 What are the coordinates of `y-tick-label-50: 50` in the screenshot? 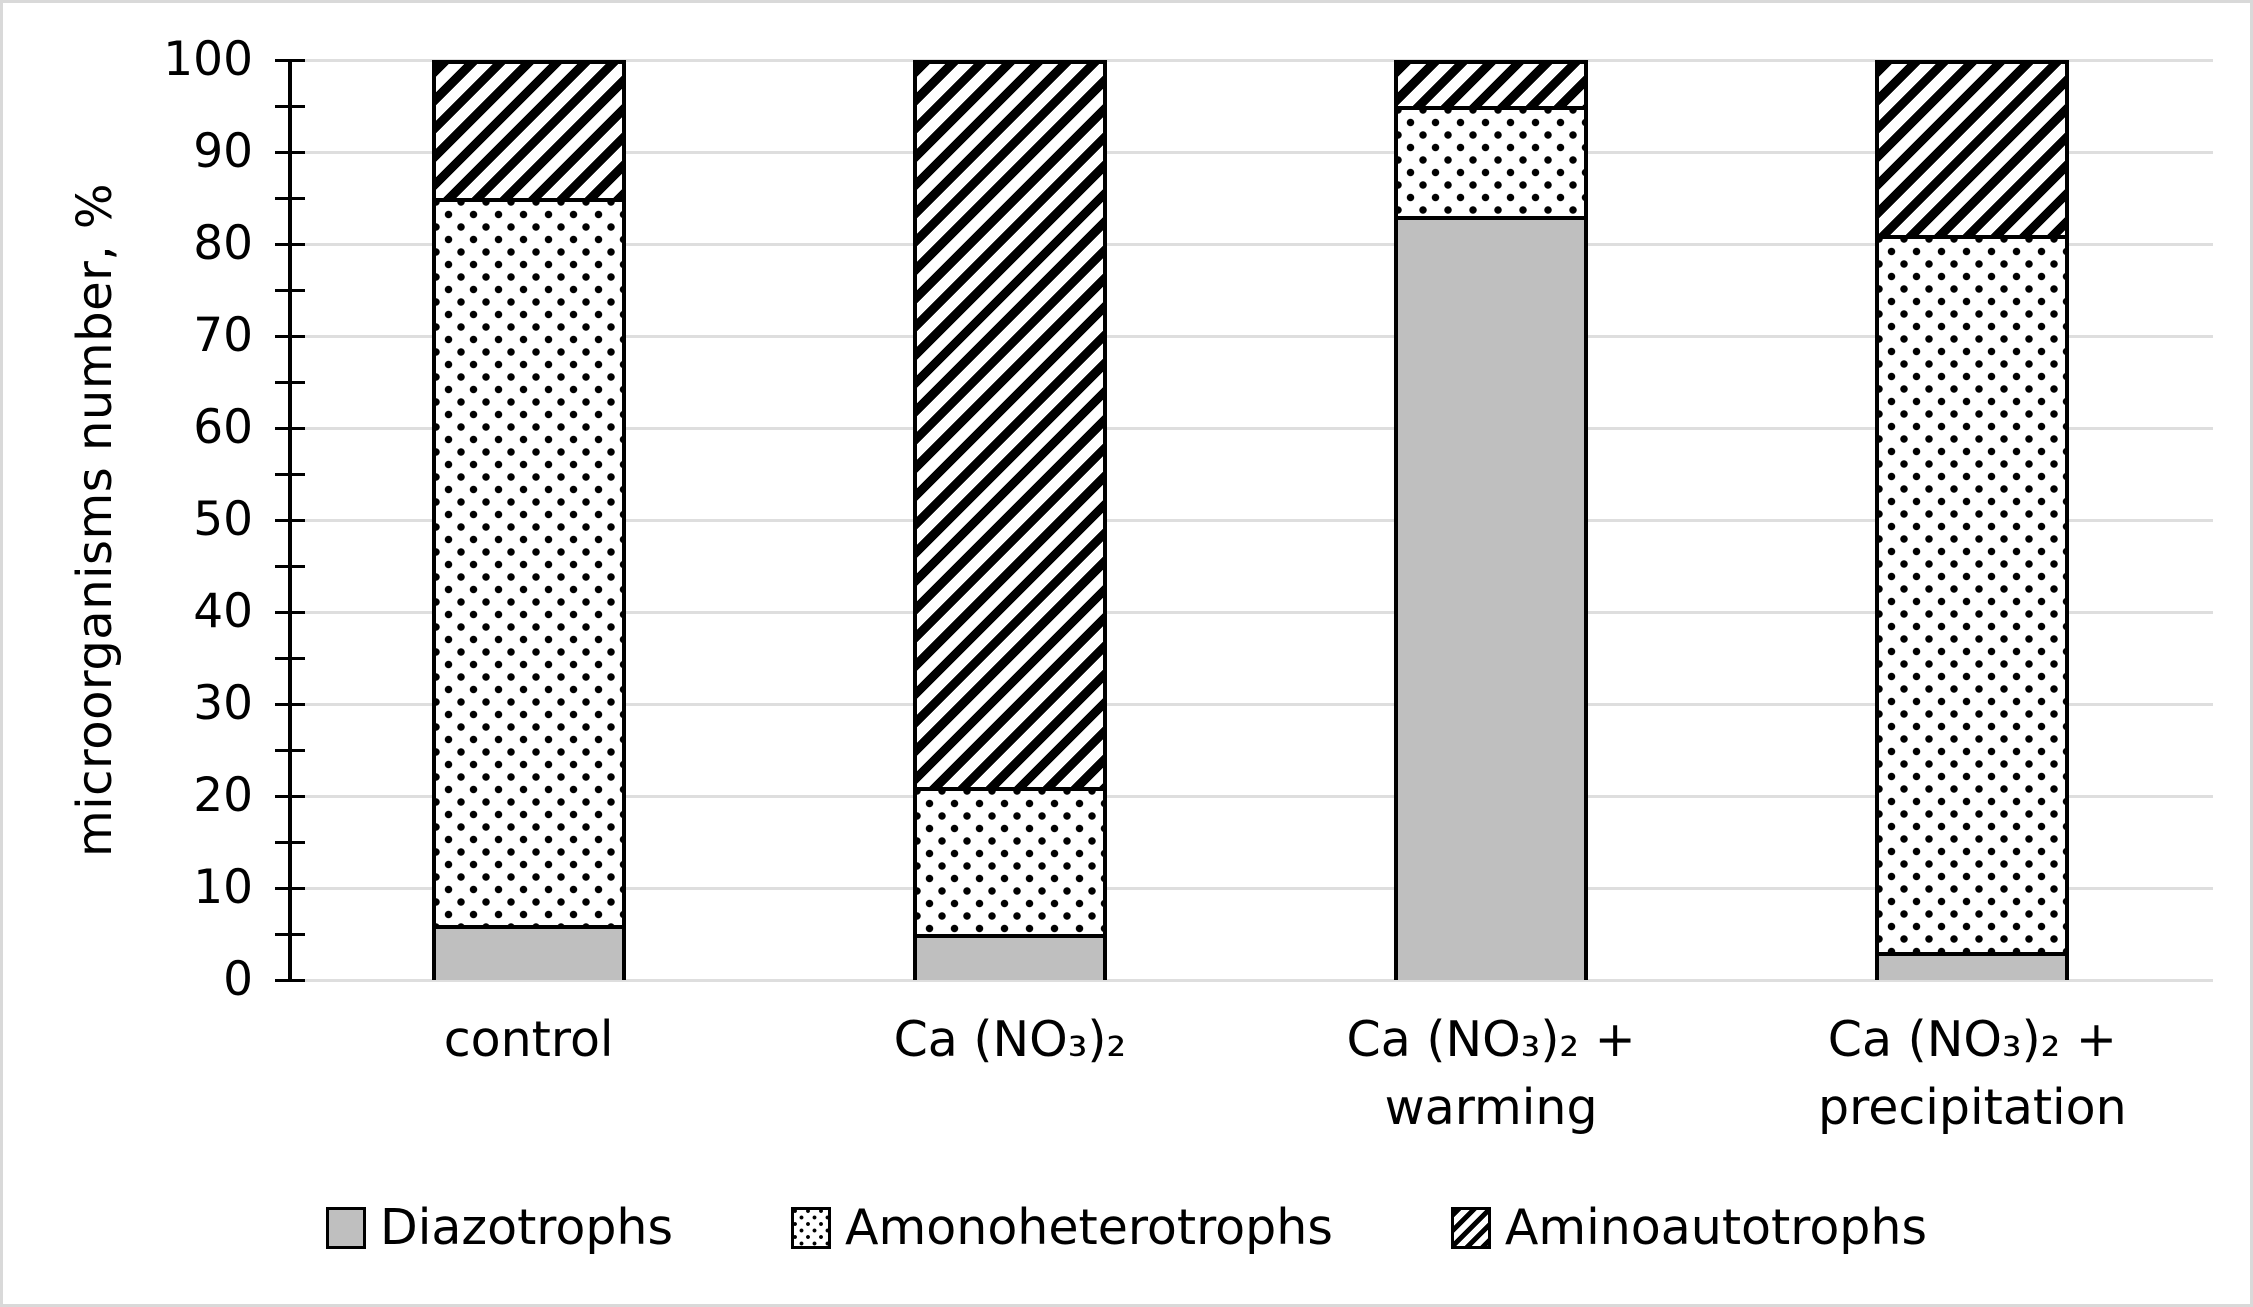 It's located at (223, 519).